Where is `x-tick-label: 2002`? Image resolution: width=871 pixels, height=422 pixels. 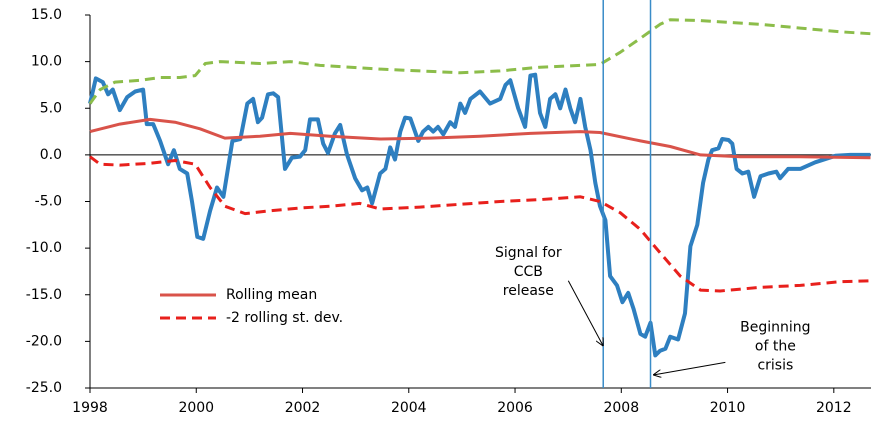 x-tick-label: 2002 is located at coordinates (303, 408).